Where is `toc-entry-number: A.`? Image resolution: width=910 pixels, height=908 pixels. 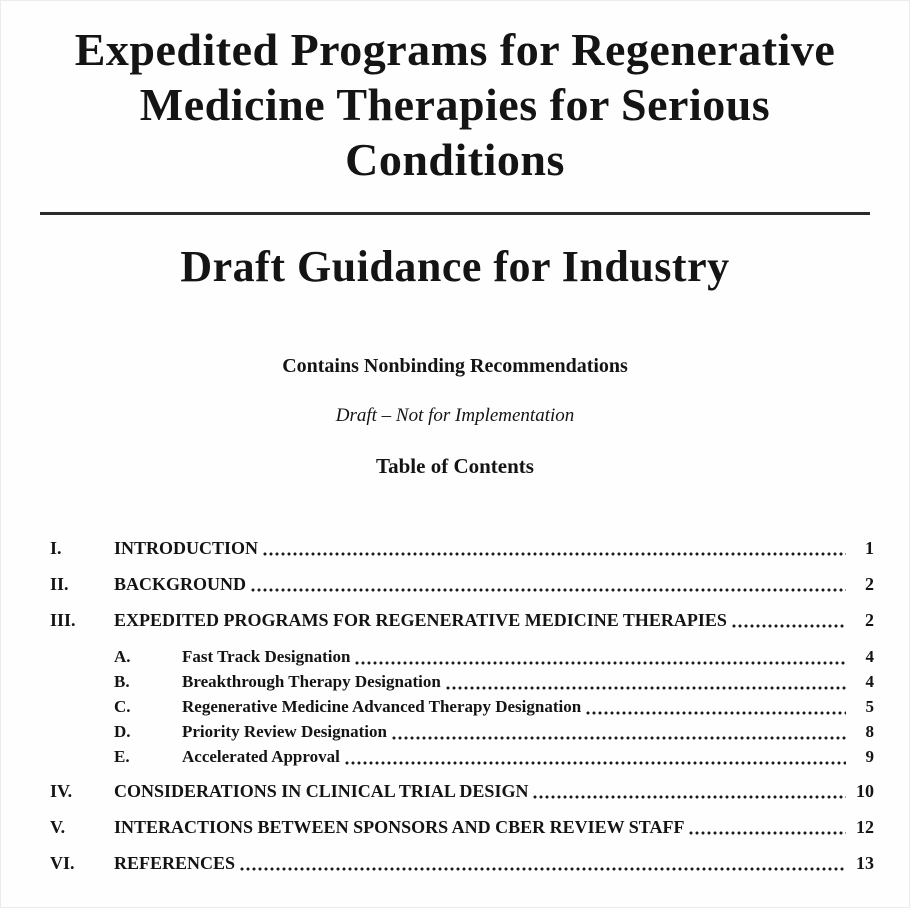 toc-entry-number: A. is located at coordinates (122, 657).